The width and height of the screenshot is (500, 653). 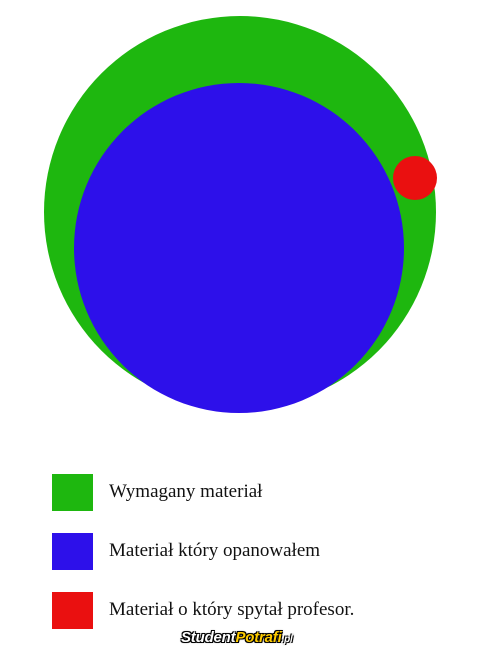 What do you see at coordinates (72, 492) in the screenshot?
I see `legend-swatch-required` at bounding box center [72, 492].